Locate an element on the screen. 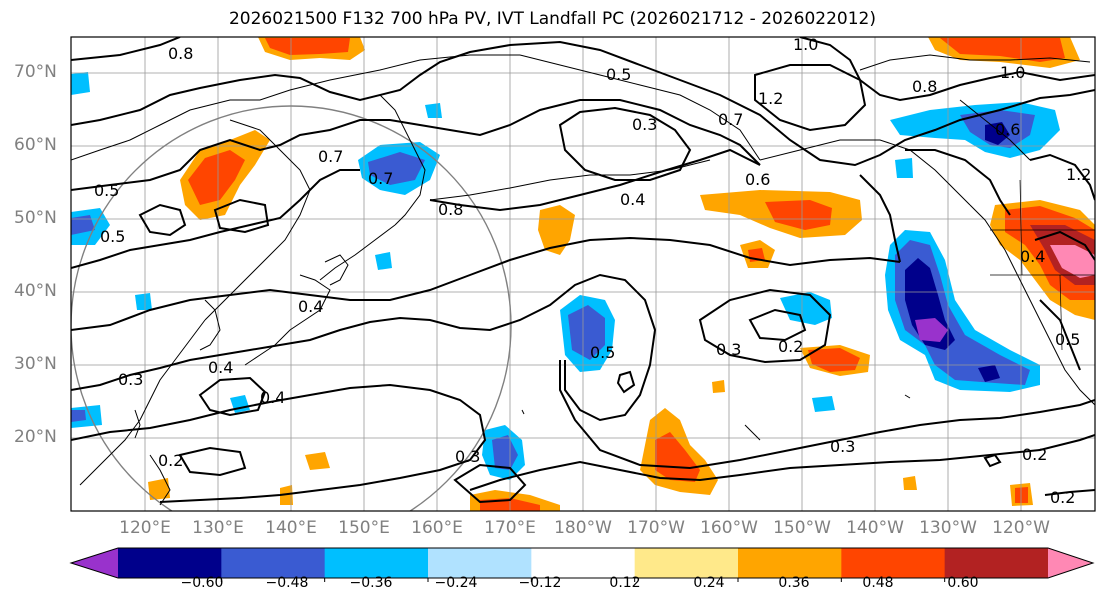  lat-label-30n: 30°N is located at coordinates (35, 364).